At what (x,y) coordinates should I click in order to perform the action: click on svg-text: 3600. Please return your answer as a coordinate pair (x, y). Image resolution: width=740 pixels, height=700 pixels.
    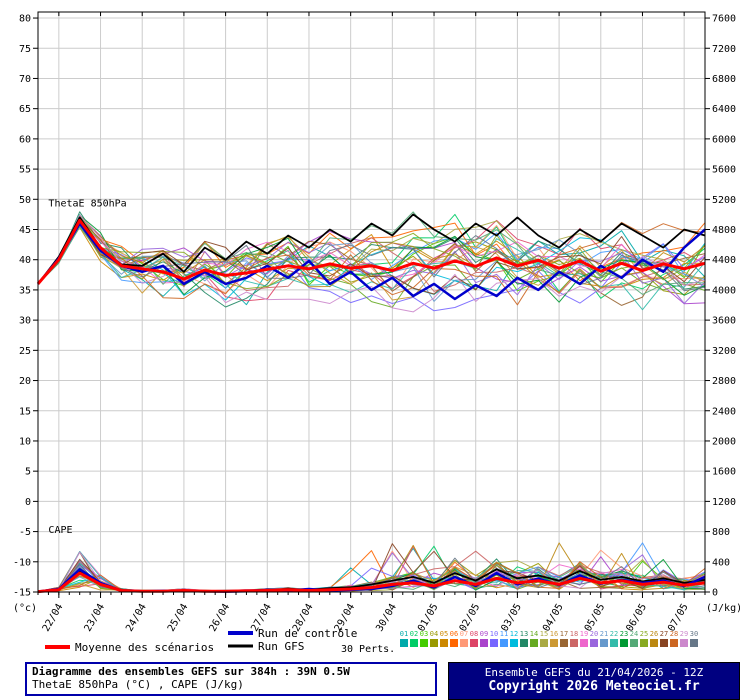
    Looking at the image, I should click on (724, 321).